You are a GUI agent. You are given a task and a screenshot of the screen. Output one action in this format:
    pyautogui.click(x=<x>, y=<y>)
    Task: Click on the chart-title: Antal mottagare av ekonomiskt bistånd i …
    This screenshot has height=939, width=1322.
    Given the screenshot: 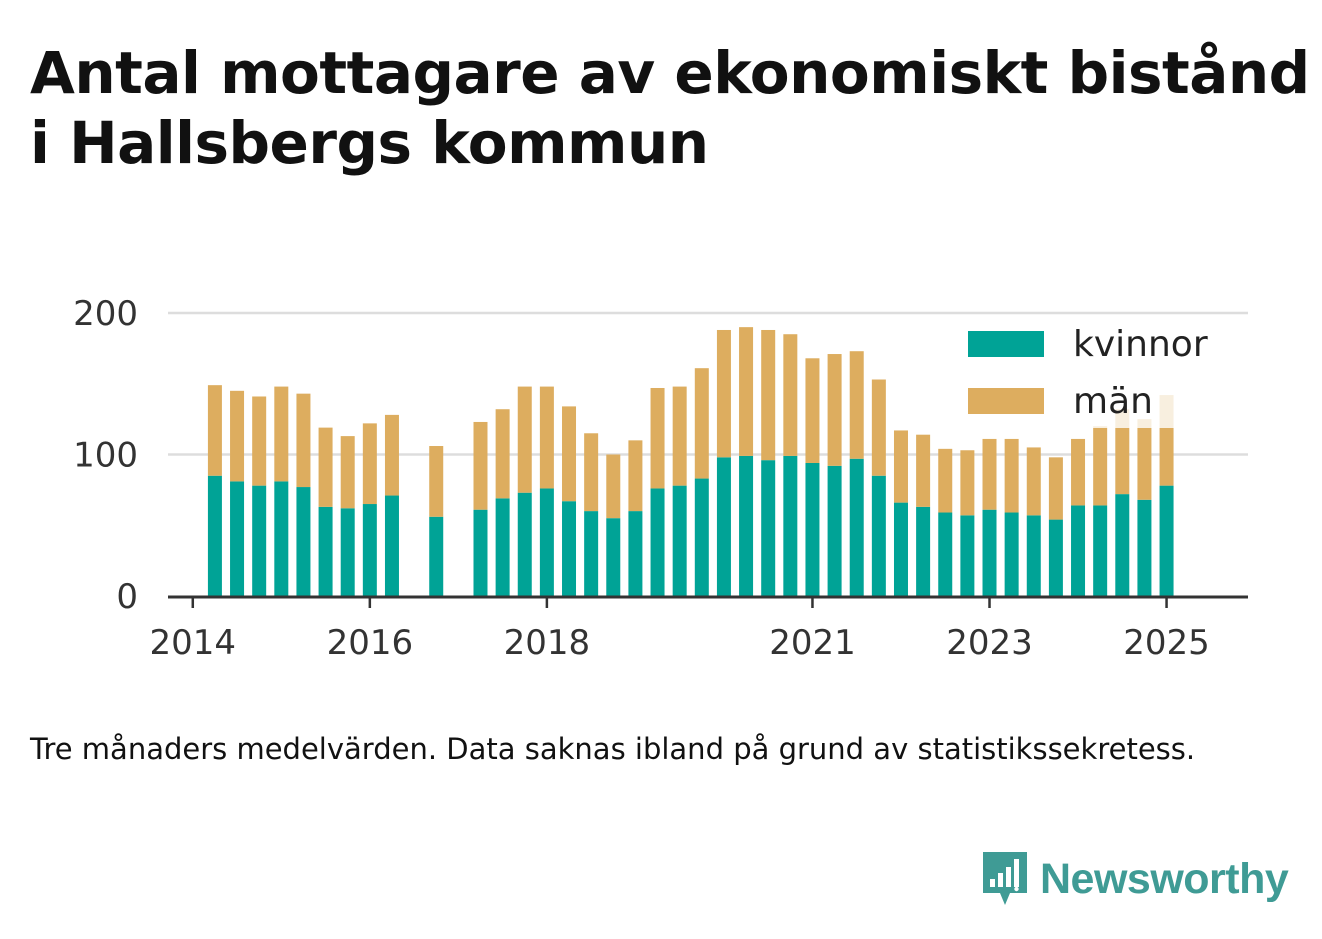 What is the action you would take?
    pyautogui.click(x=670, y=108)
    